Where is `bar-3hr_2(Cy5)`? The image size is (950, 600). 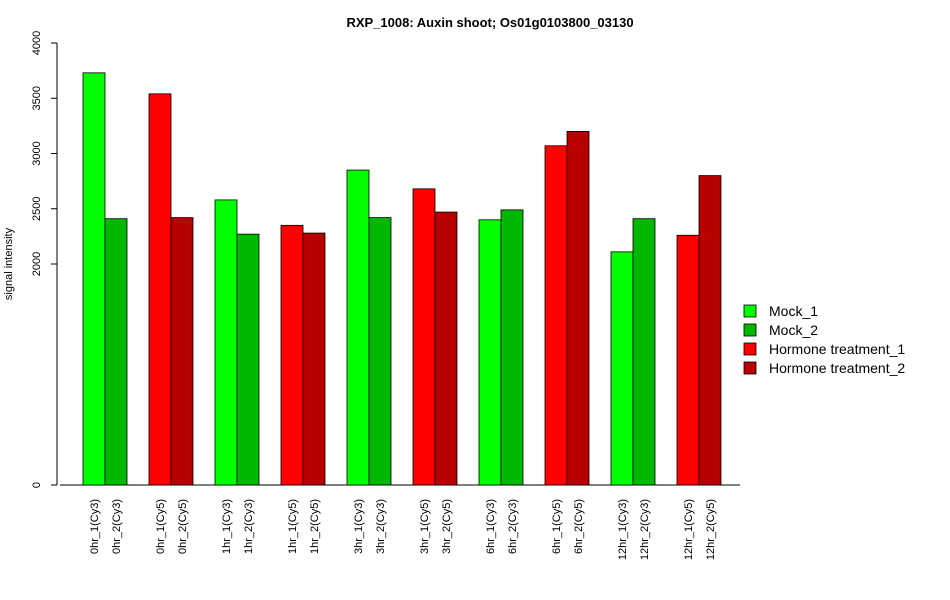
bar-3hr_2(Cy5) is located at coordinates (446, 348).